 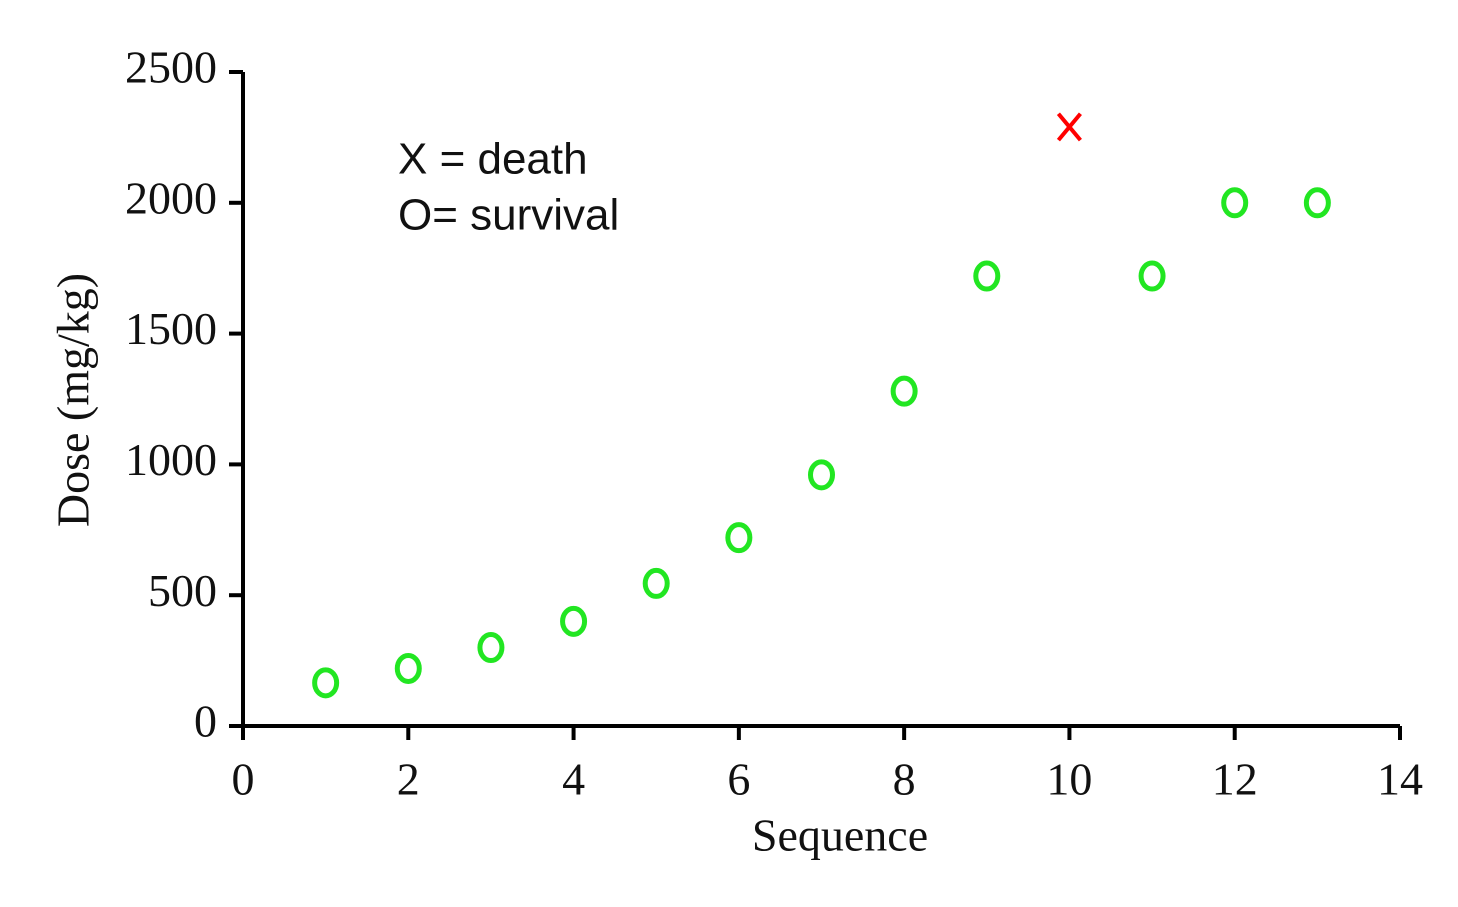 What do you see at coordinates (1069, 779) in the screenshot?
I see `x-tick-label: 10` at bounding box center [1069, 779].